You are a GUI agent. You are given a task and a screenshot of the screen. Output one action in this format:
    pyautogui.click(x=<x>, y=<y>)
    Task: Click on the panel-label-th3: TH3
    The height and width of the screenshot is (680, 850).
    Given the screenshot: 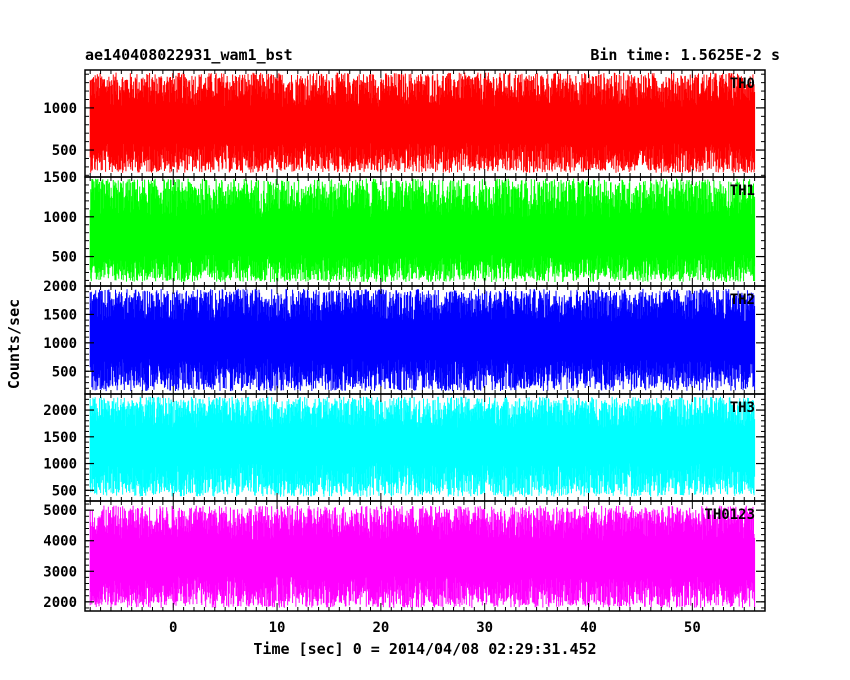 What is the action you would take?
    pyautogui.click(x=742, y=408)
    